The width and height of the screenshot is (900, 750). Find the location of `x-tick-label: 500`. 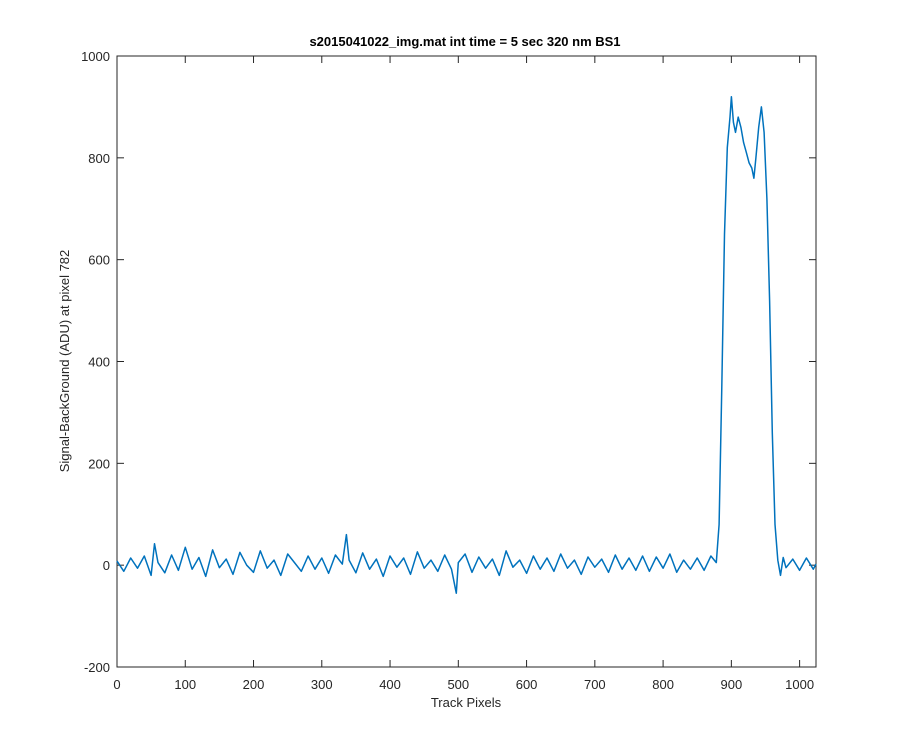

x-tick-label: 500 is located at coordinates (458, 684).